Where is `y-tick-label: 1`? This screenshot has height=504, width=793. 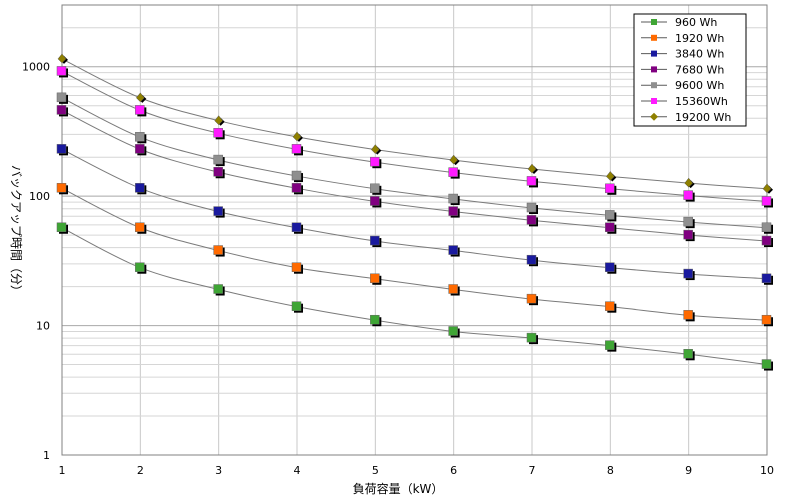 y-tick-label: 1 is located at coordinates (46, 455).